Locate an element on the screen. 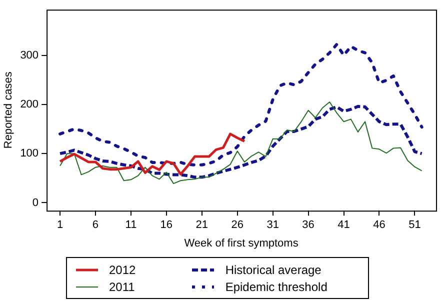 The width and height of the screenshot is (441, 307). y-tick-label: 200 is located at coordinates (29, 104).